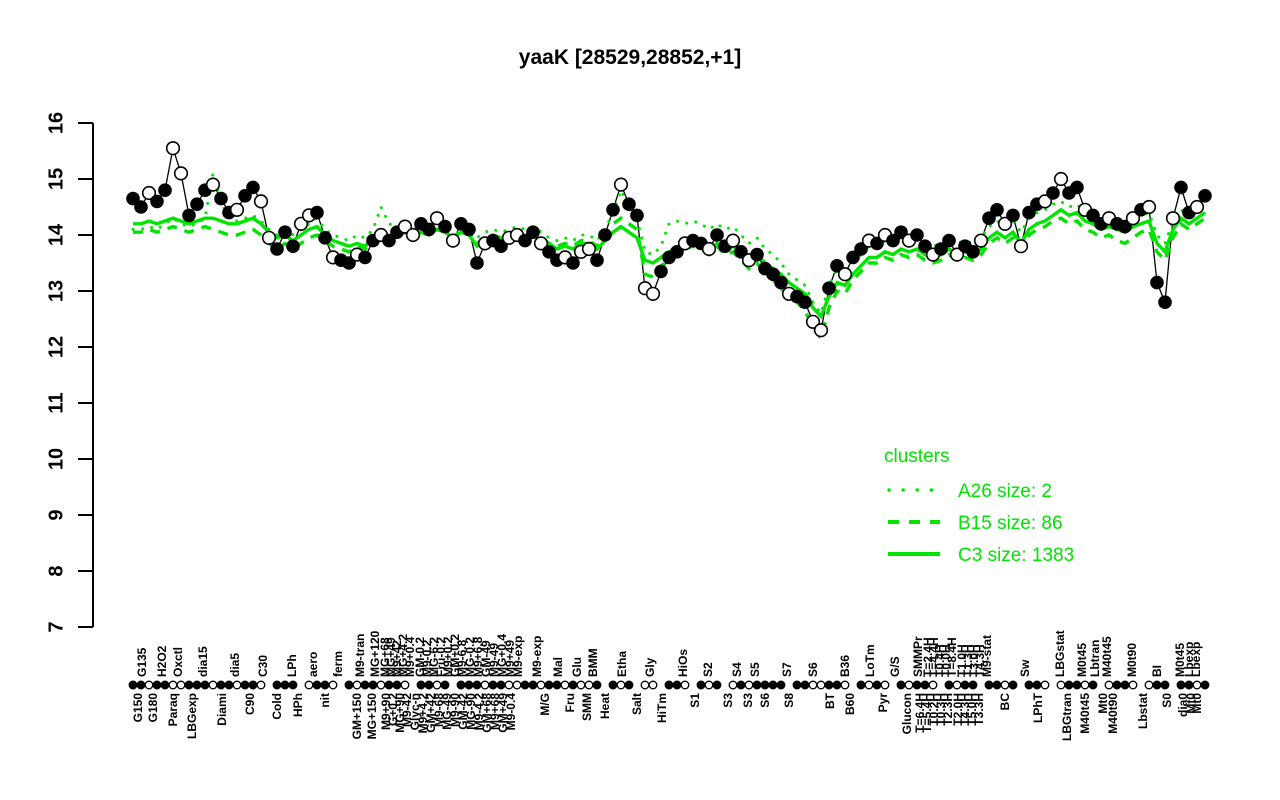  Describe the element at coordinates (313, 664) in the screenshot. I see `x-axis-label: aero` at that location.